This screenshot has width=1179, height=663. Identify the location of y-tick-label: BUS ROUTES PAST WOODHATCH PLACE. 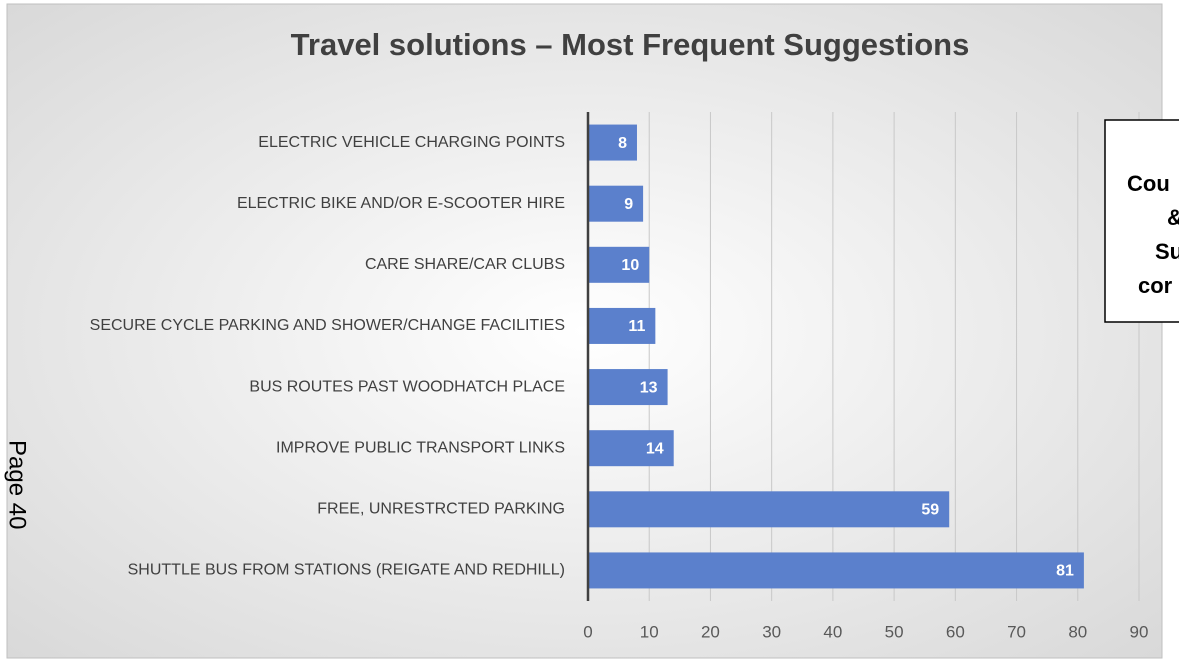
(407, 386).